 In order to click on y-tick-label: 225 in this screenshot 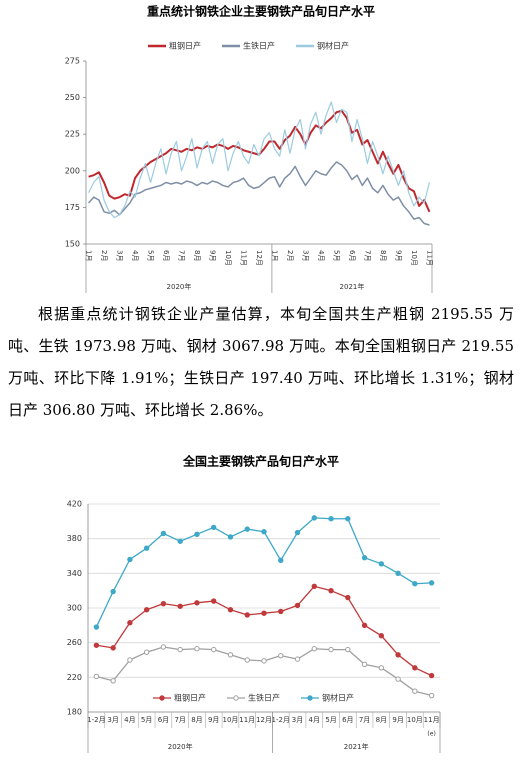, I will do `click(72, 134)`.